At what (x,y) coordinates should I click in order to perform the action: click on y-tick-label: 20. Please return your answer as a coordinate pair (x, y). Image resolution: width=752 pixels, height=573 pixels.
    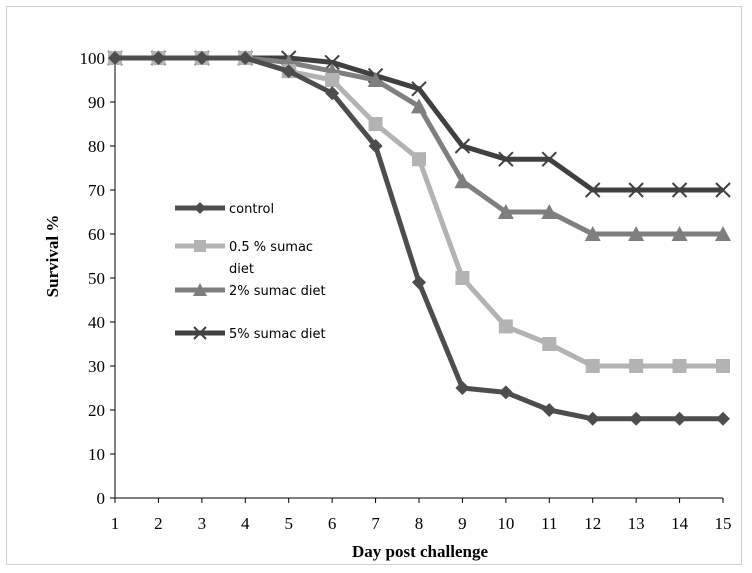
    Looking at the image, I should click on (96, 410).